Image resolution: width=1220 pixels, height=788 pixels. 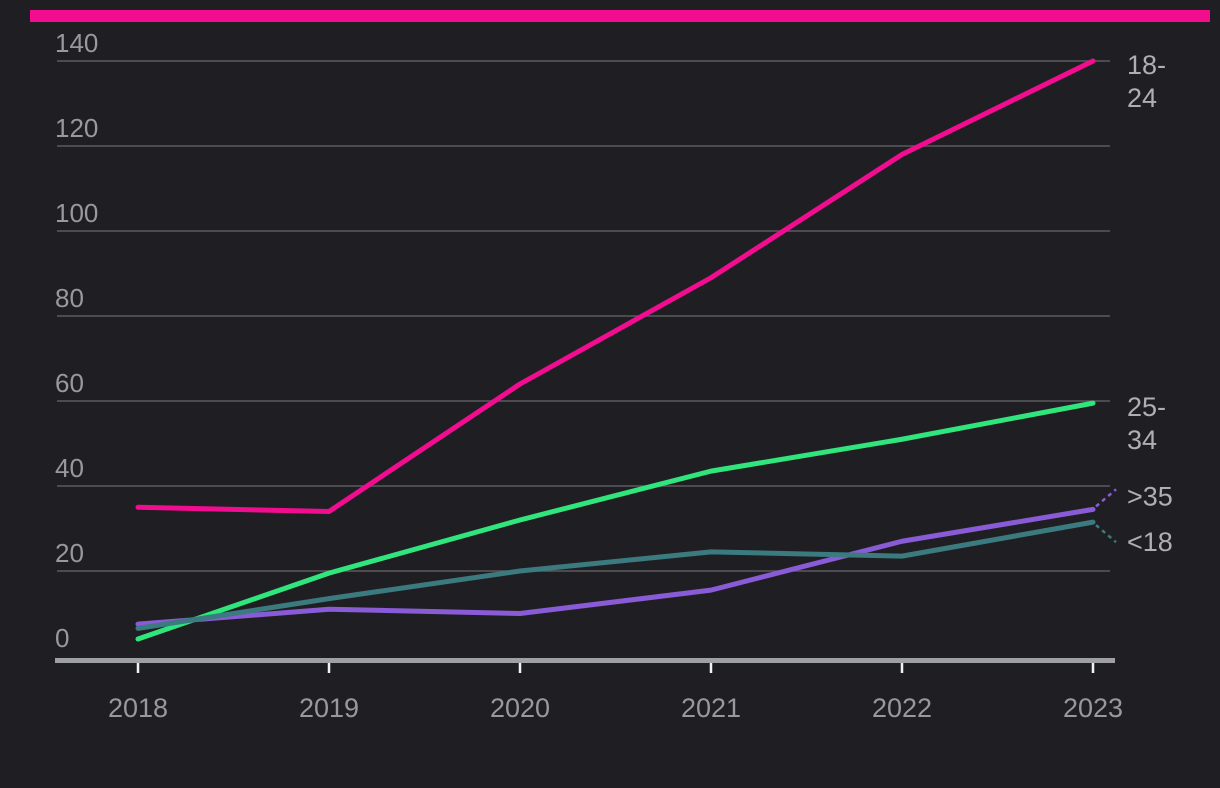 What do you see at coordinates (1146, 423) in the screenshot?
I see `series-end-label-25-34: 25-34` at bounding box center [1146, 423].